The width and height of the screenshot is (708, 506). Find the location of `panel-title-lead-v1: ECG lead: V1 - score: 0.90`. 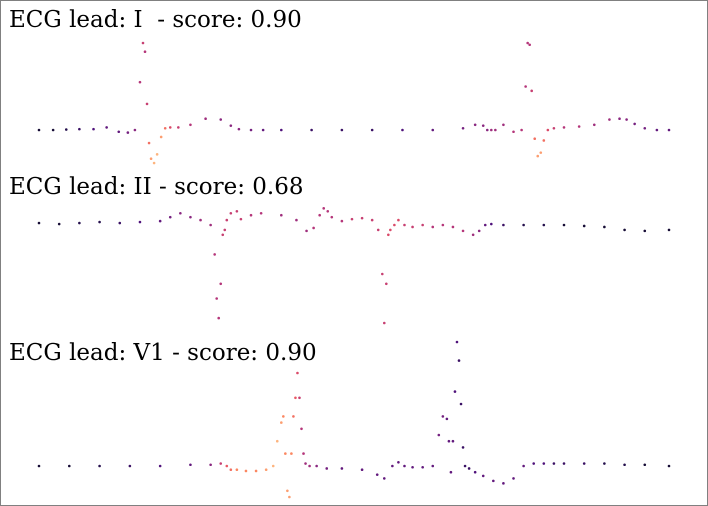

panel-title-lead-v1: ECG lead: V1 - score: 0.90 is located at coordinates (163, 353).